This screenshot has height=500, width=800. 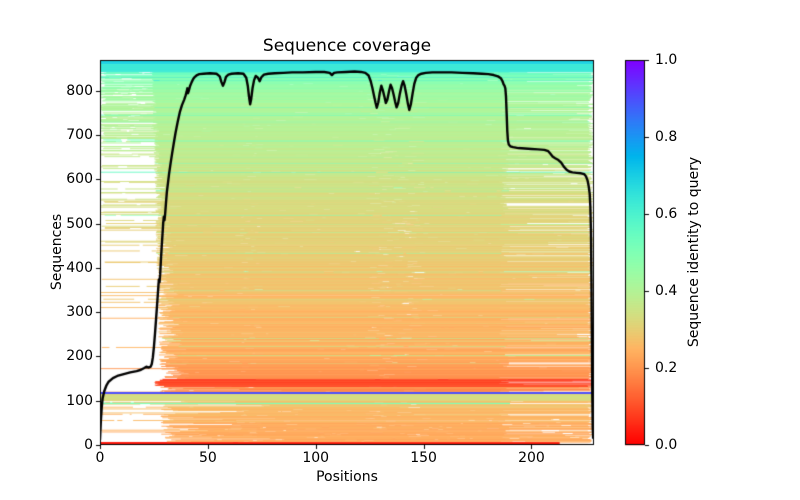 I want to click on x-axis-label: Positions, so click(x=347, y=477).